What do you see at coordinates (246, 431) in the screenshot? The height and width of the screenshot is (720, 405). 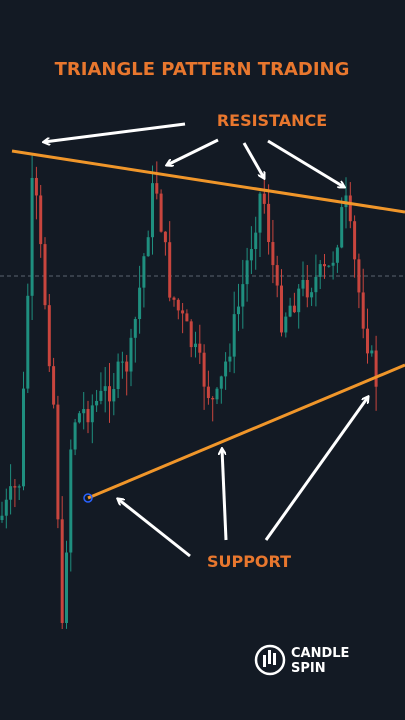 I see `support-line` at bounding box center [246, 431].